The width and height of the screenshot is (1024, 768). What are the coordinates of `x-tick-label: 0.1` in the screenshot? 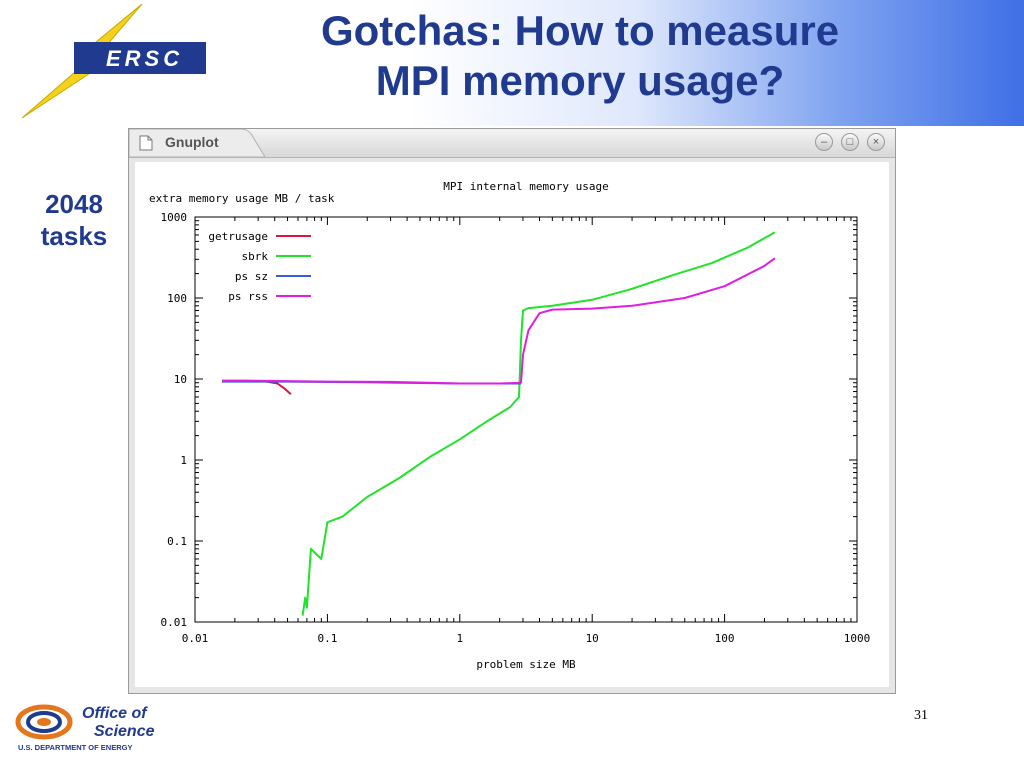 It's located at (327, 638).